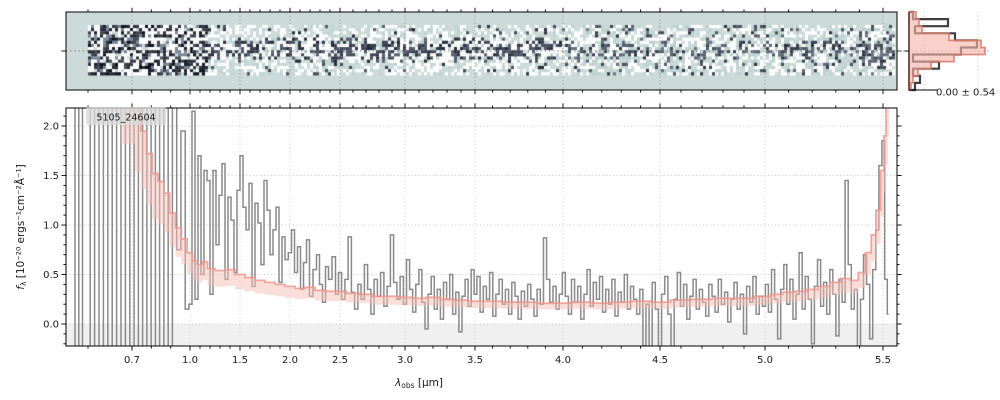 This screenshot has height=400, width=1000. I want to click on object-id-label-bbox, so click(126, 116).